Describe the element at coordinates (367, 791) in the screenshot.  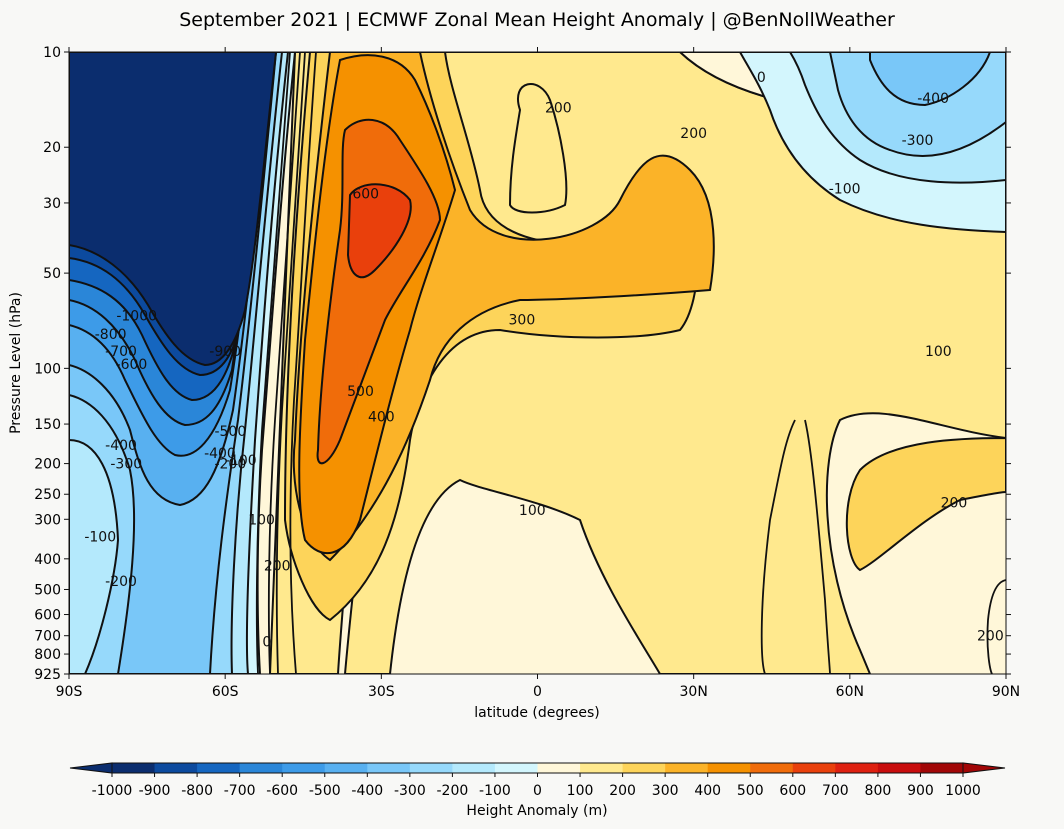
I see `colorbar-tick-label: -400` at that location.